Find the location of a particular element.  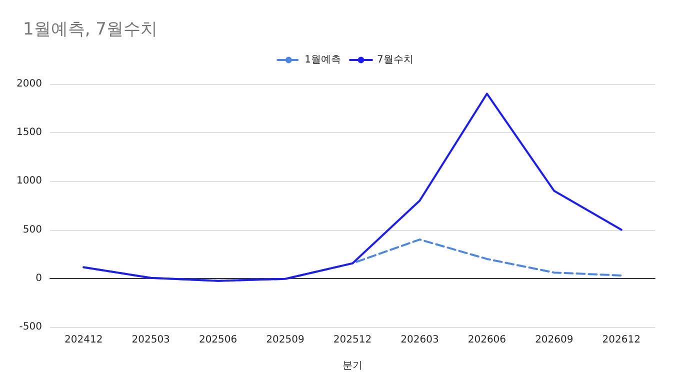

legend-label: 7월수치 is located at coordinates (395, 60).